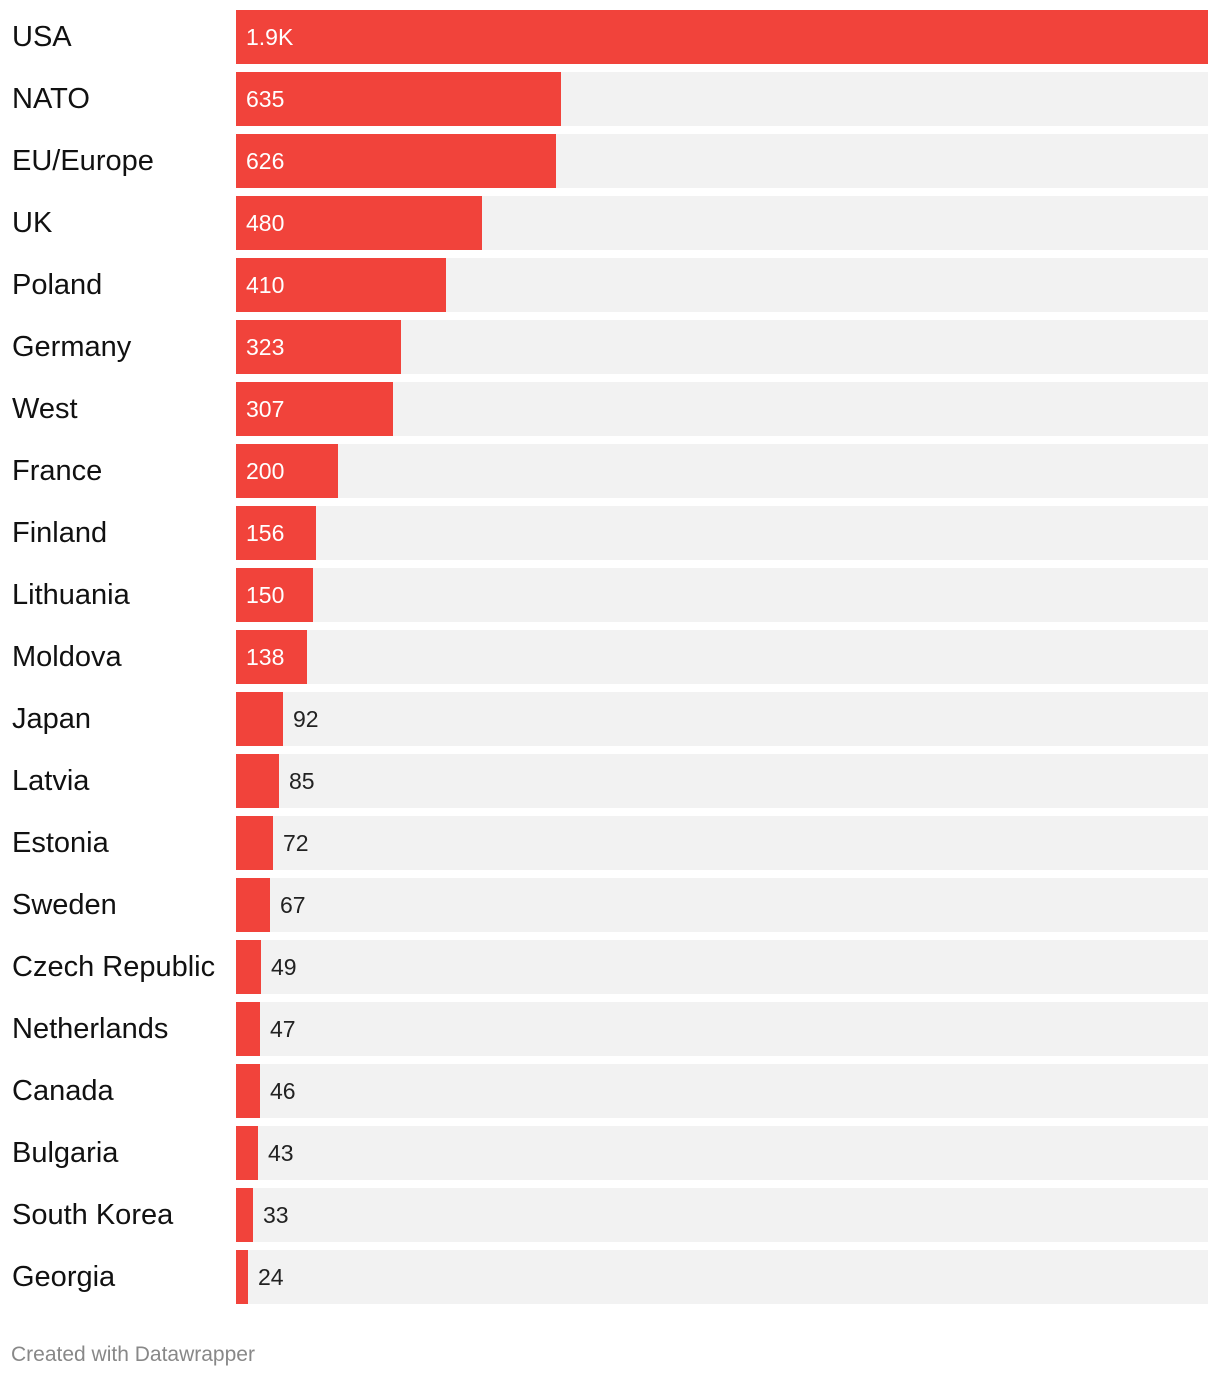  I want to click on category-label: Moldova, so click(67, 657).